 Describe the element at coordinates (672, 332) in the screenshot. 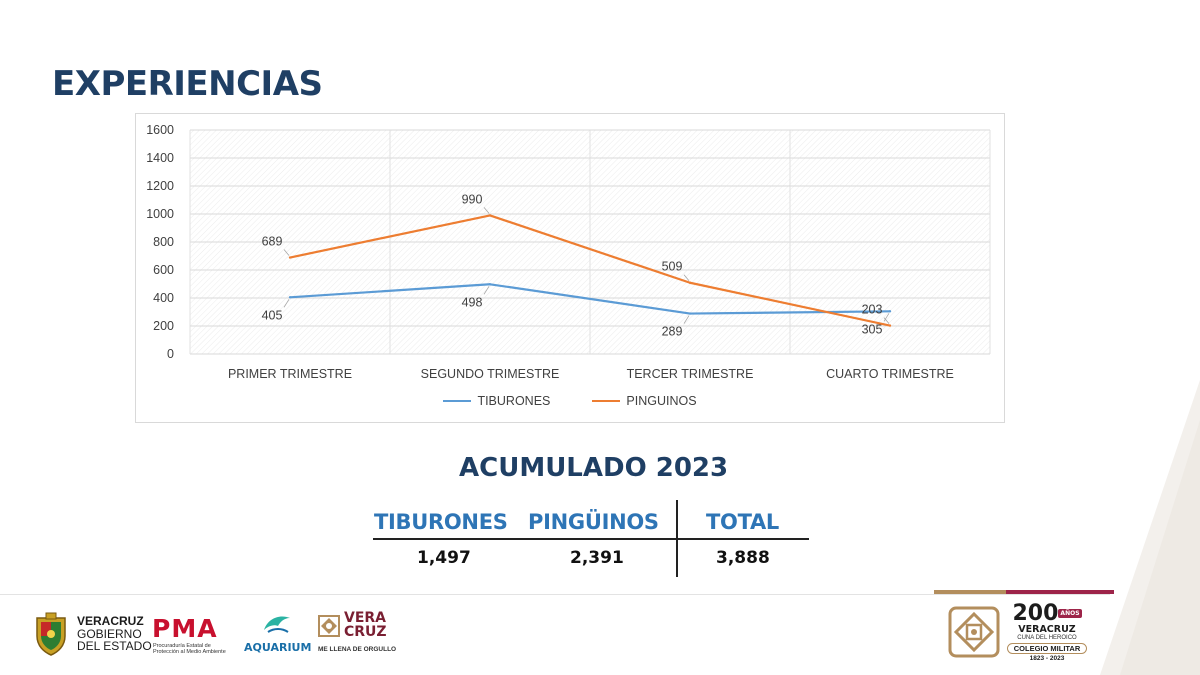

I see `data-label: 289` at that location.